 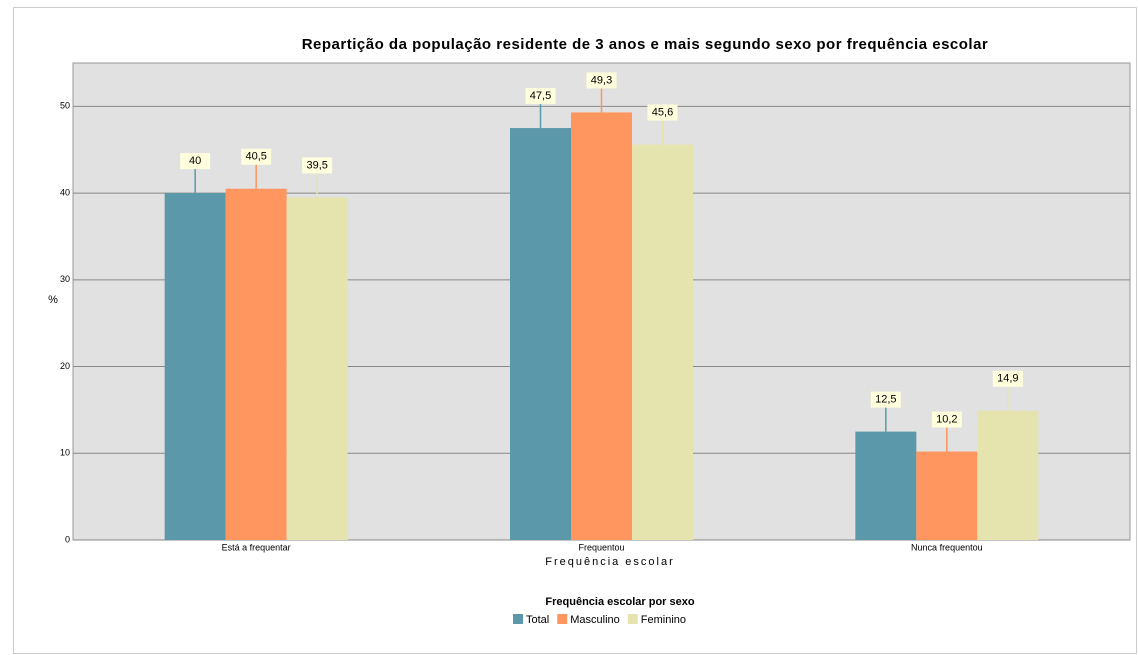 I want to click on legend-title: Frequência escolar por sexo, so click(x=619, y=602).